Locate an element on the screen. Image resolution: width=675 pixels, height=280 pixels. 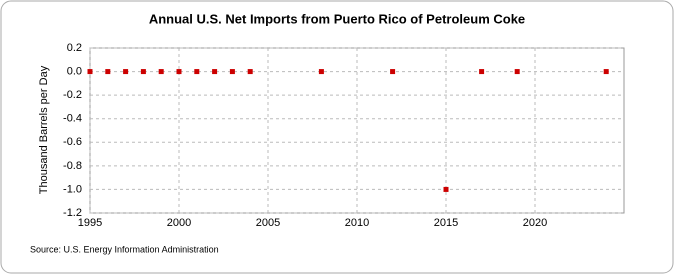
x-tick-label: 2000 is located at coordinates (179, 223).